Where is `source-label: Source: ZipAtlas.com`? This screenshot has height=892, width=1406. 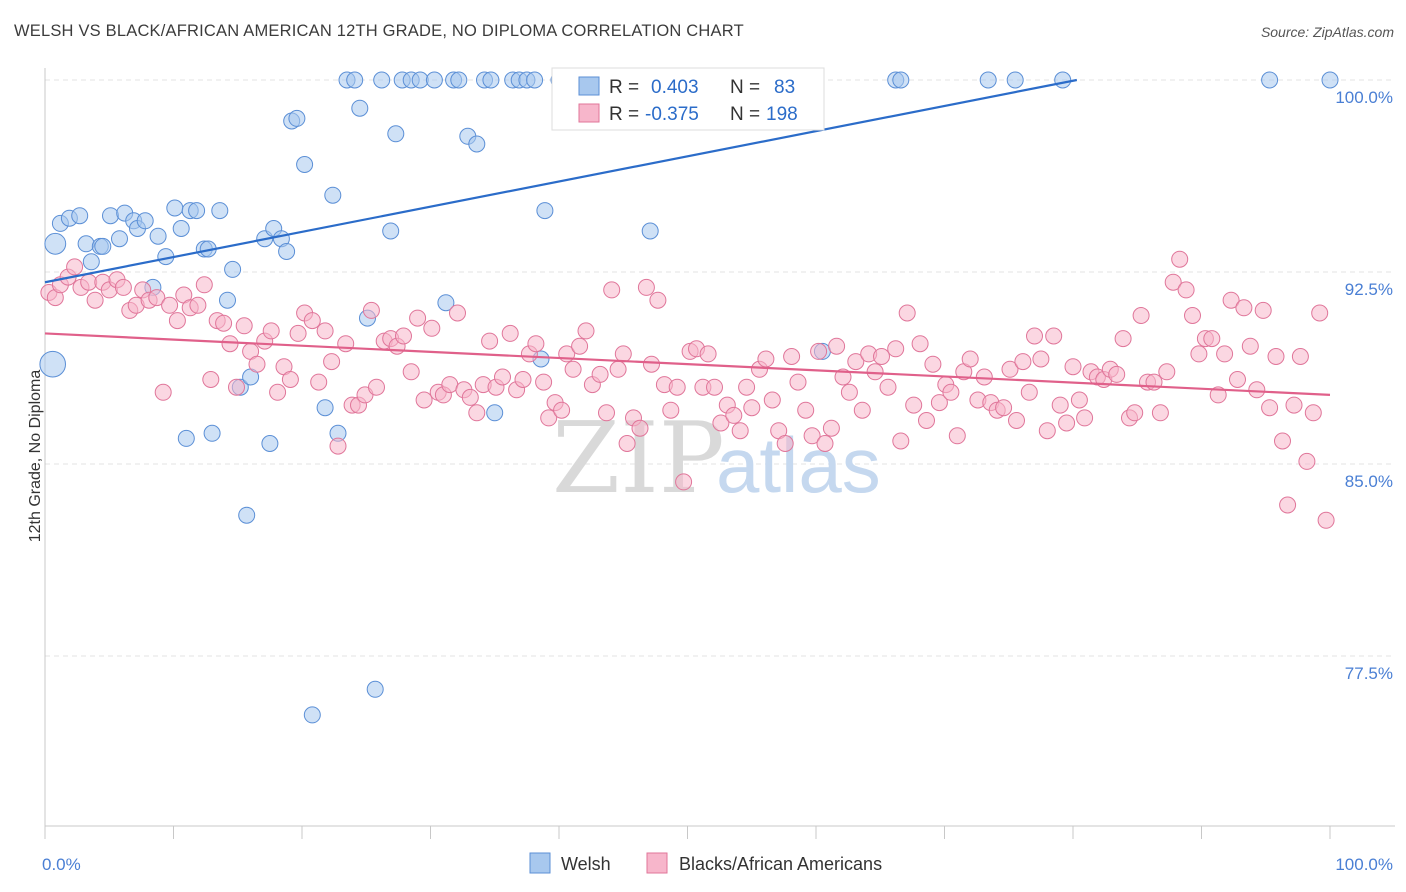
source-label: Source: ZipAtlas.com is located at coordinates (1327, 32).